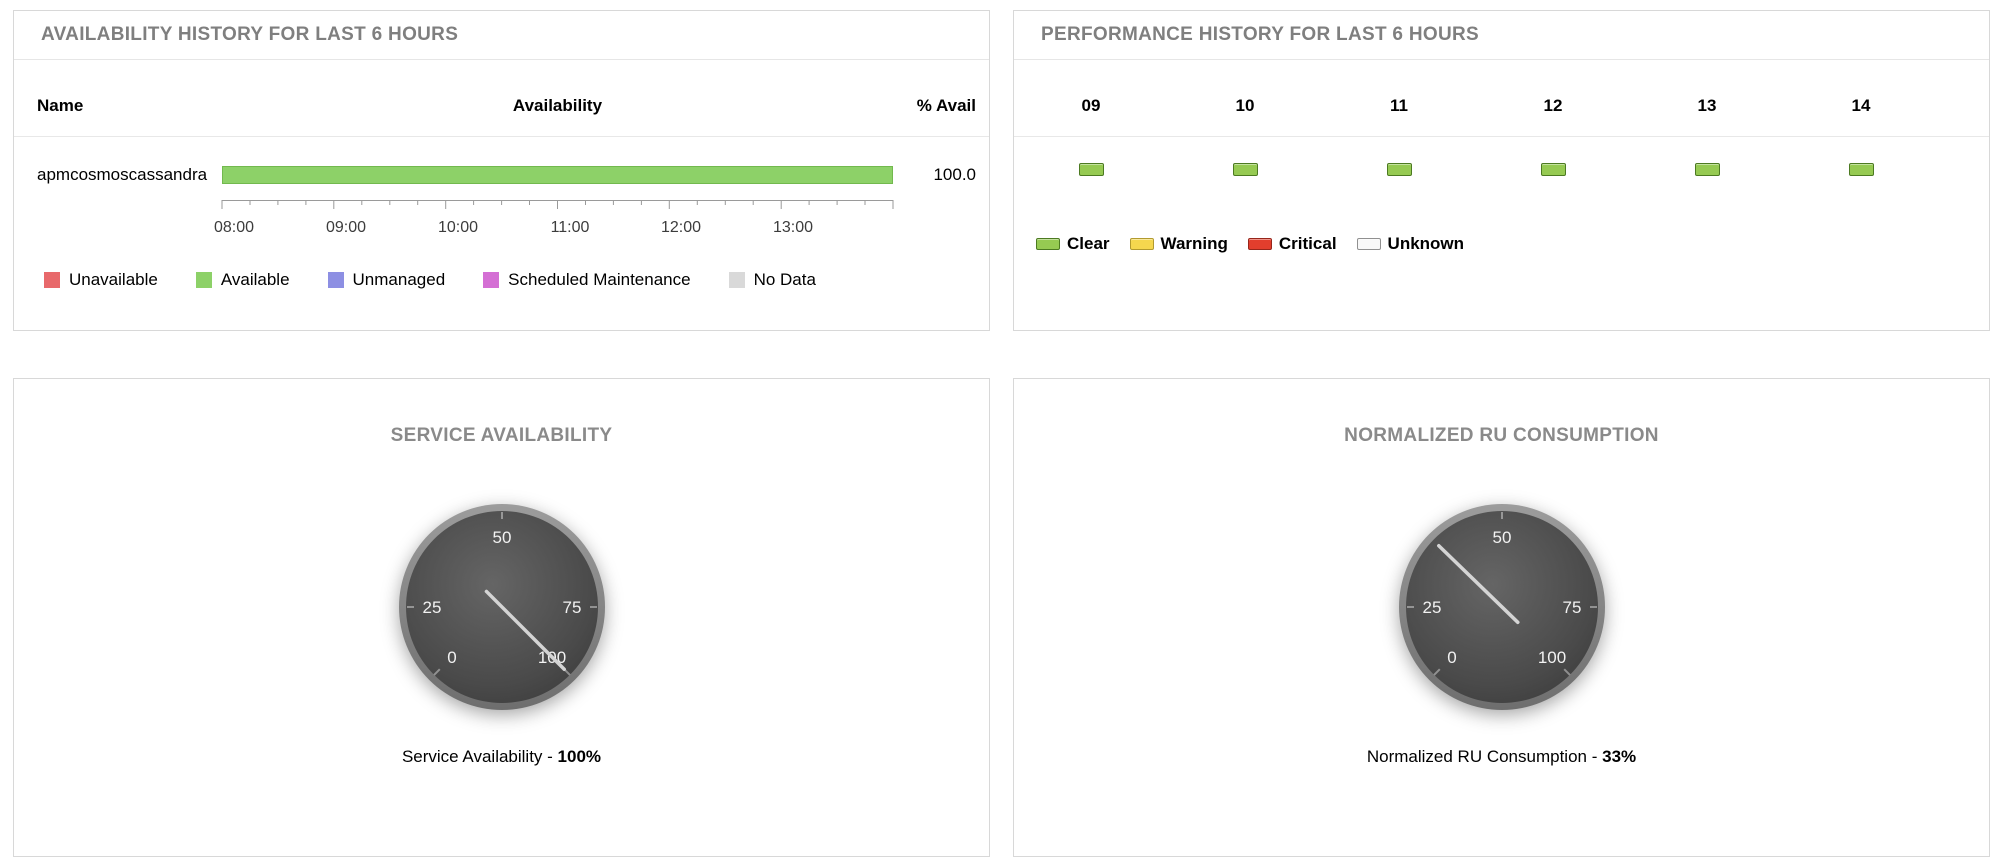  I want to click on legend-item-warning: Warning, so click(1178, 244).